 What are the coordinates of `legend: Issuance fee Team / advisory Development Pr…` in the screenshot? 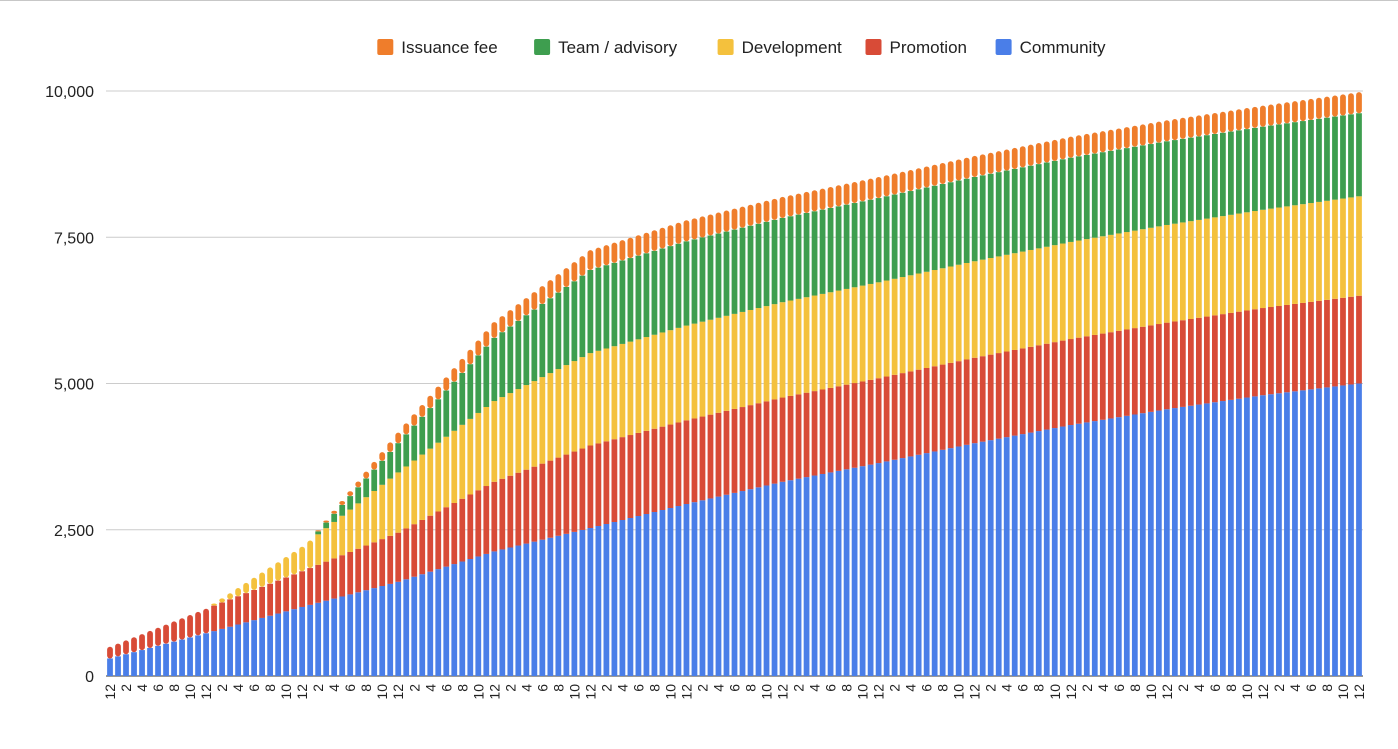 It's located at (741, 47).